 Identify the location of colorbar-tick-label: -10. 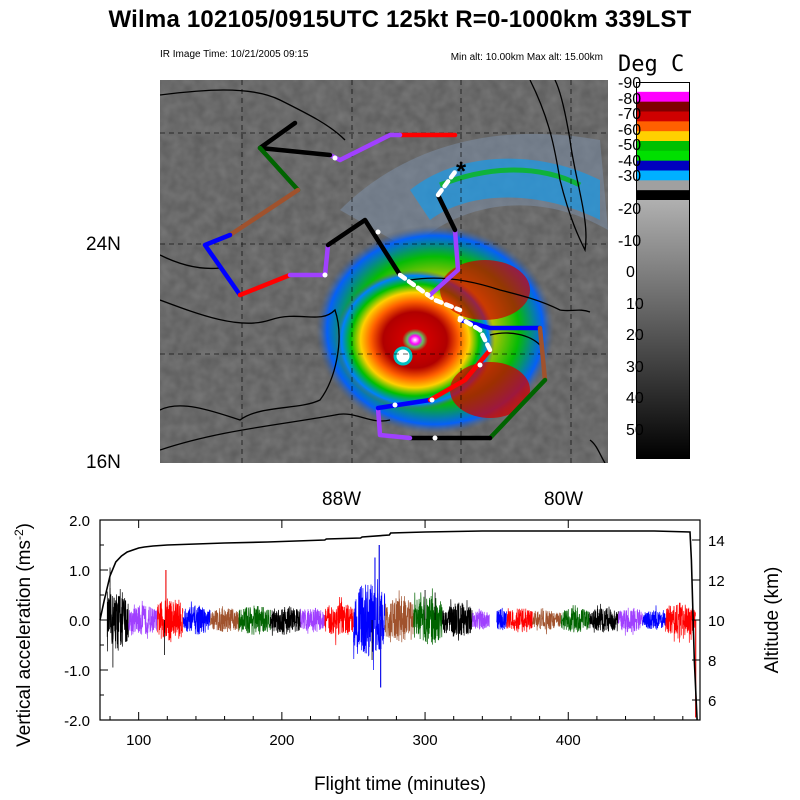
(630, 241).